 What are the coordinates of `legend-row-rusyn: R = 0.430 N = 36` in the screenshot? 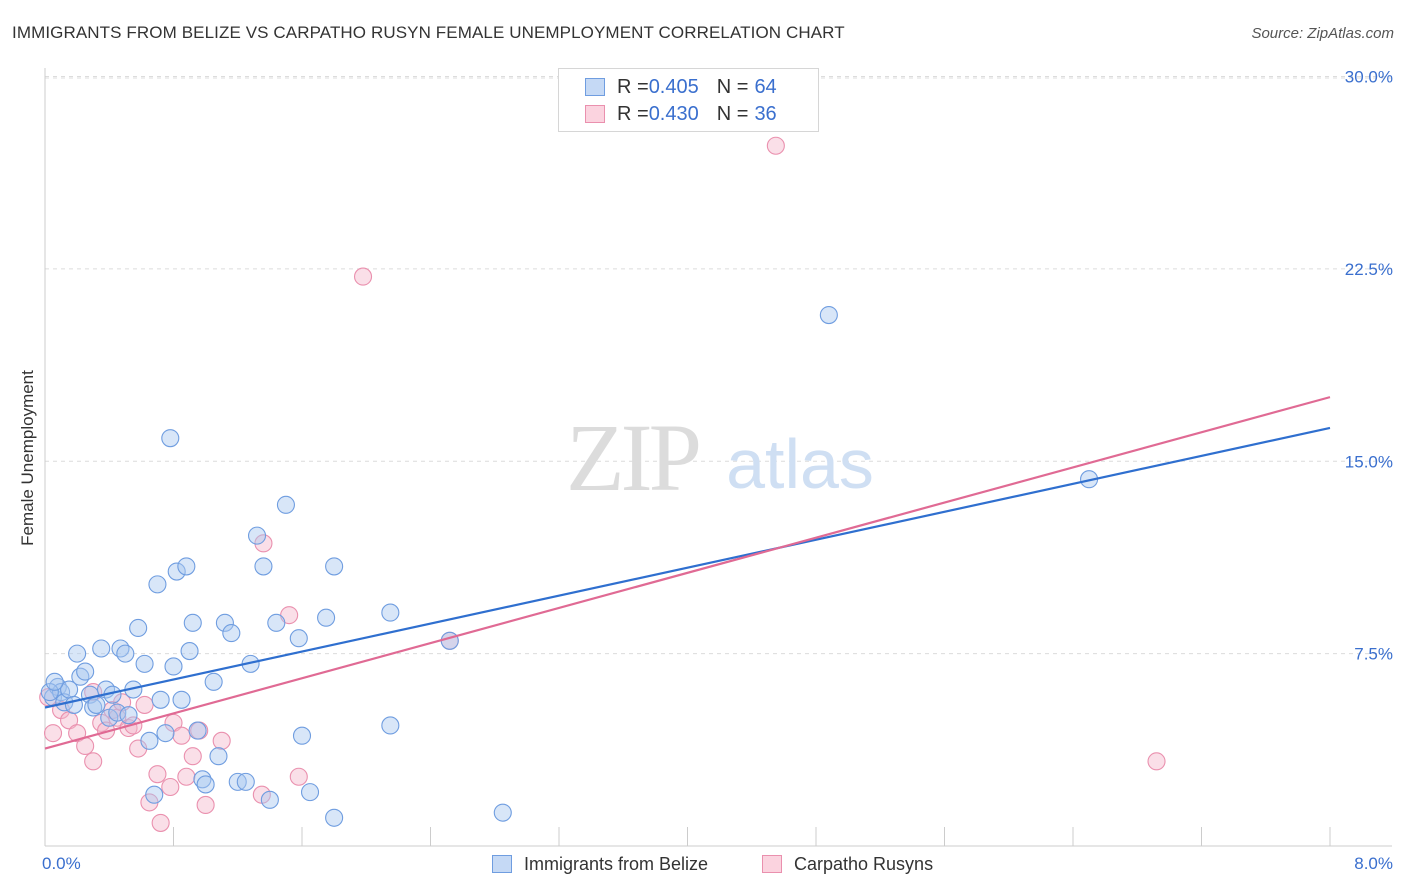 It's located at (681, 114).